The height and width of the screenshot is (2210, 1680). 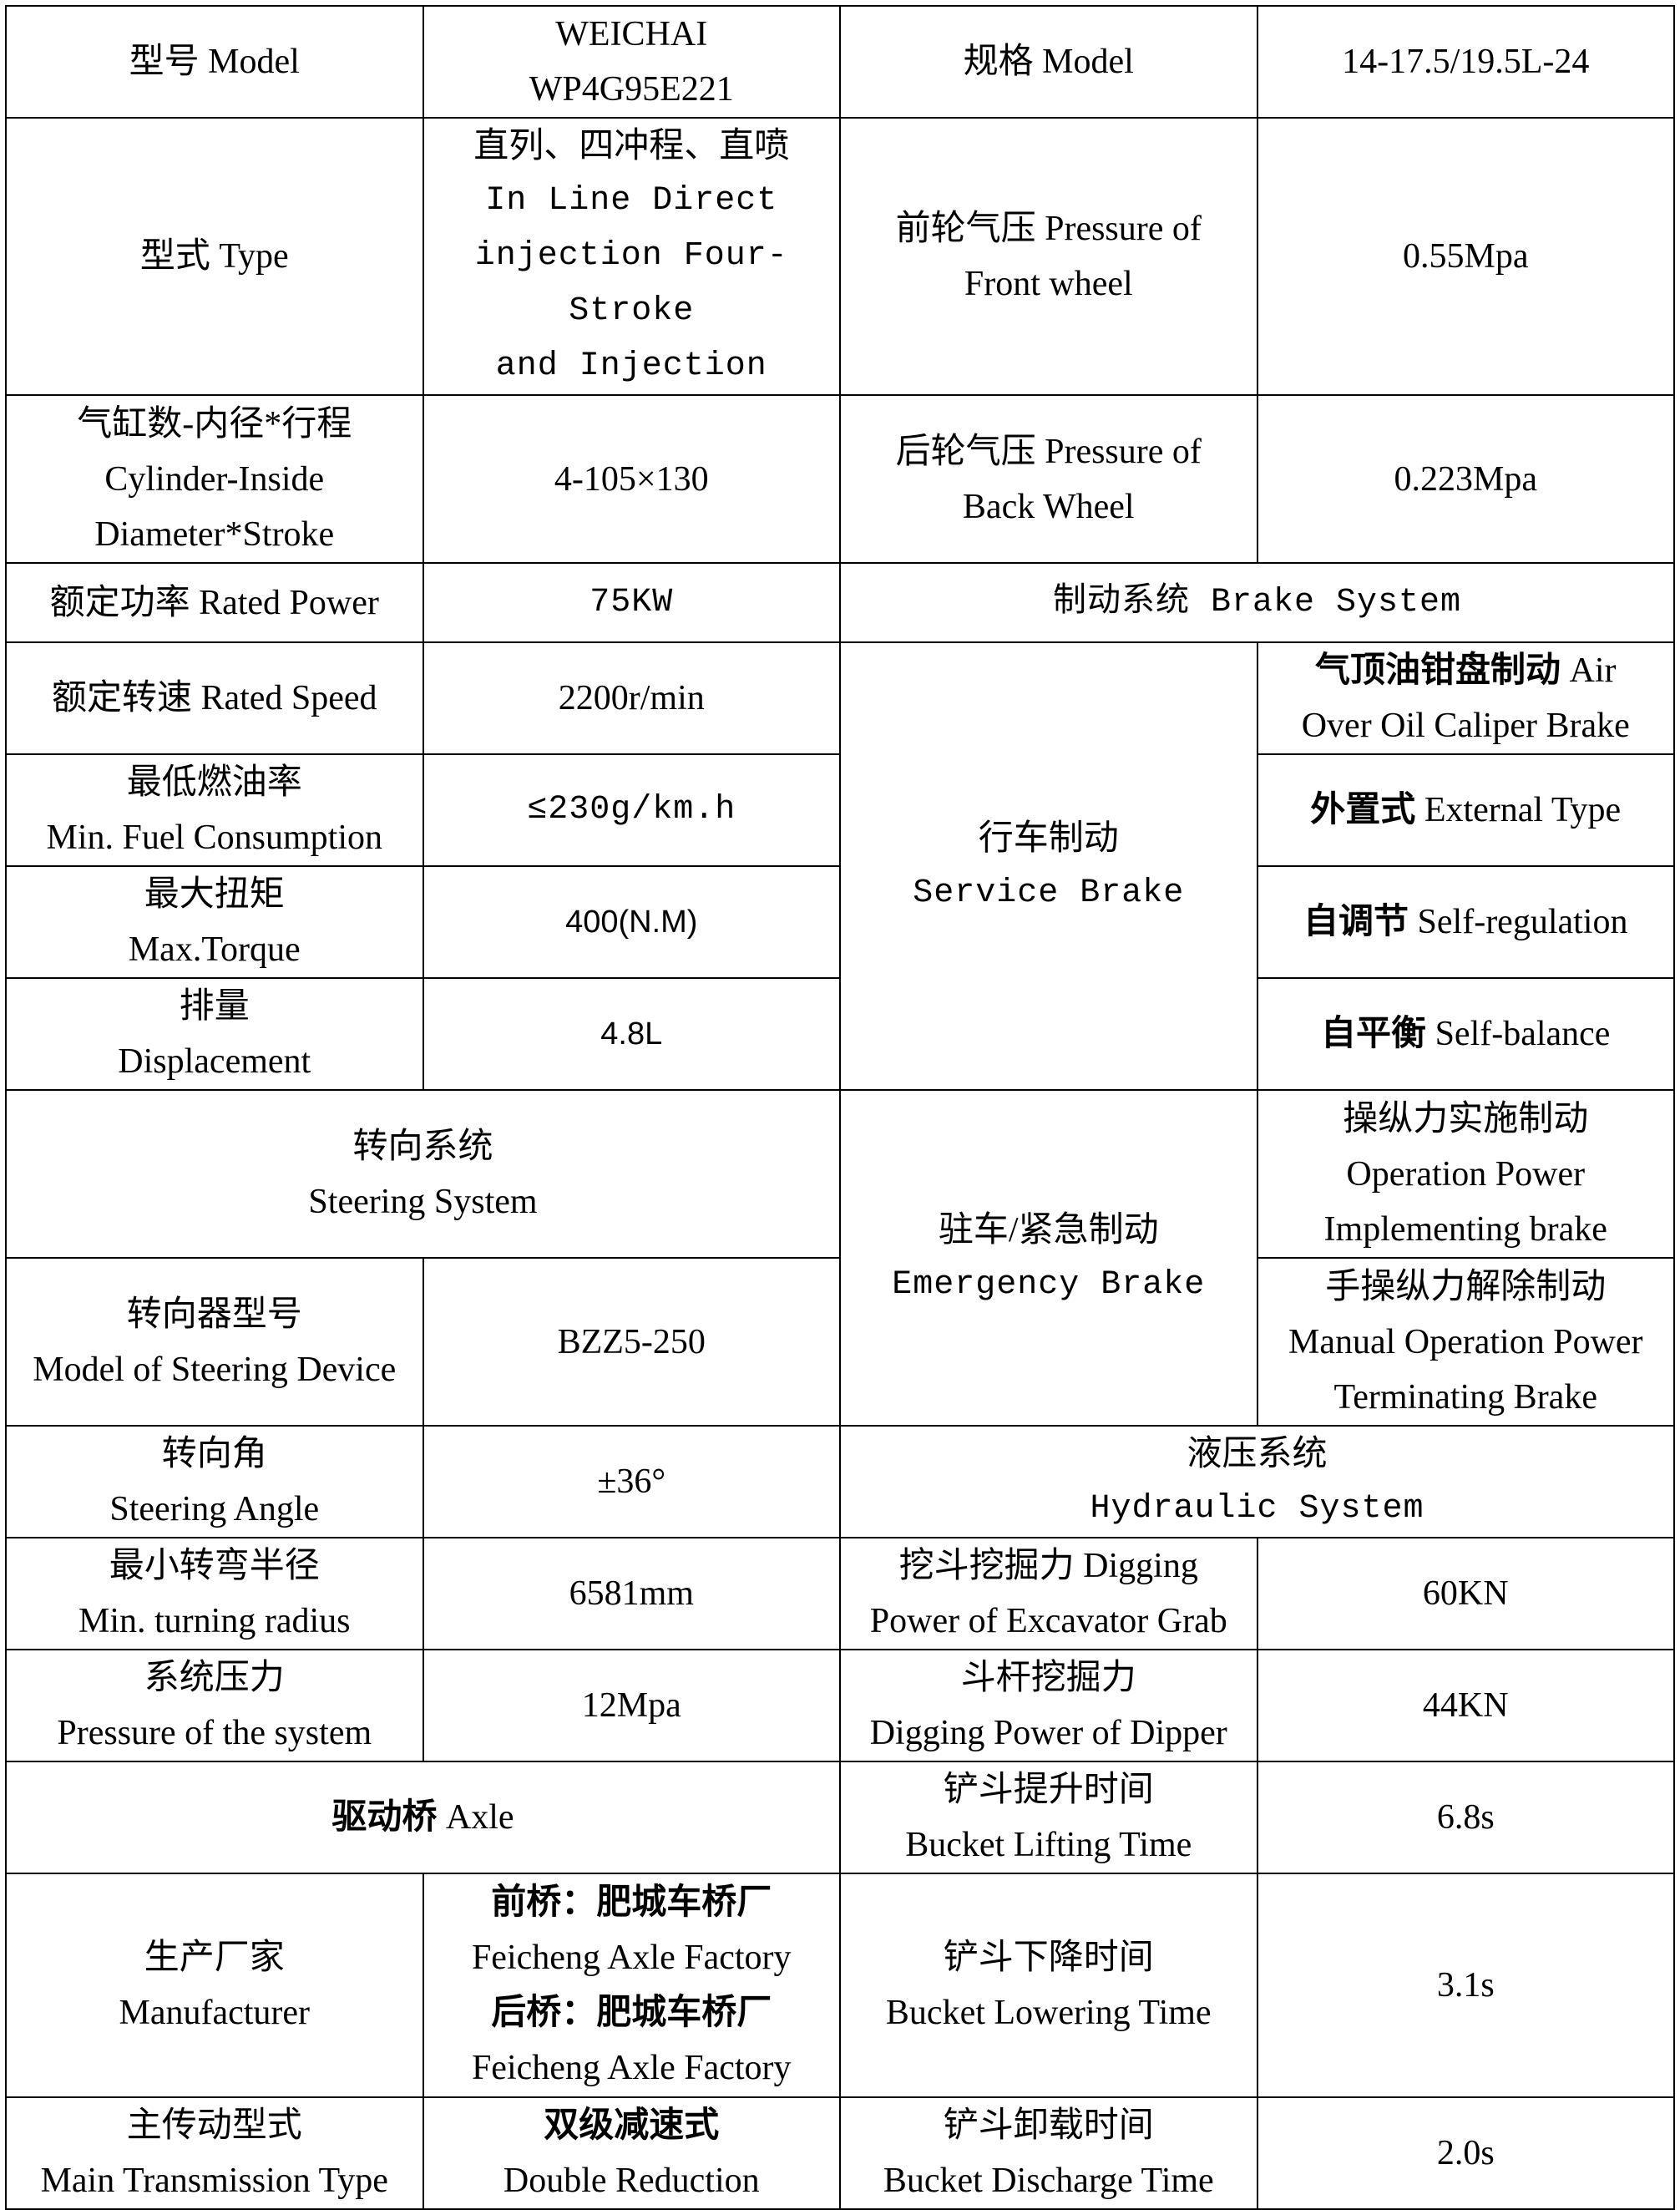 I want to click on cell-text: 外置式 External Type, so click(x=1466, y=810).